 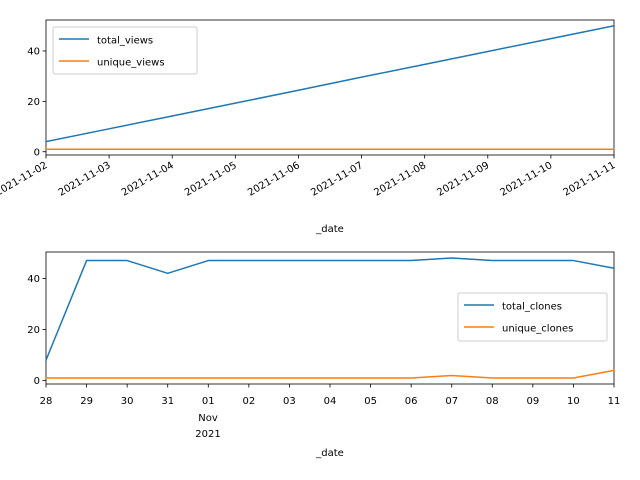 I want to click on x-tick-label: 03, so click(x=289, y=401).